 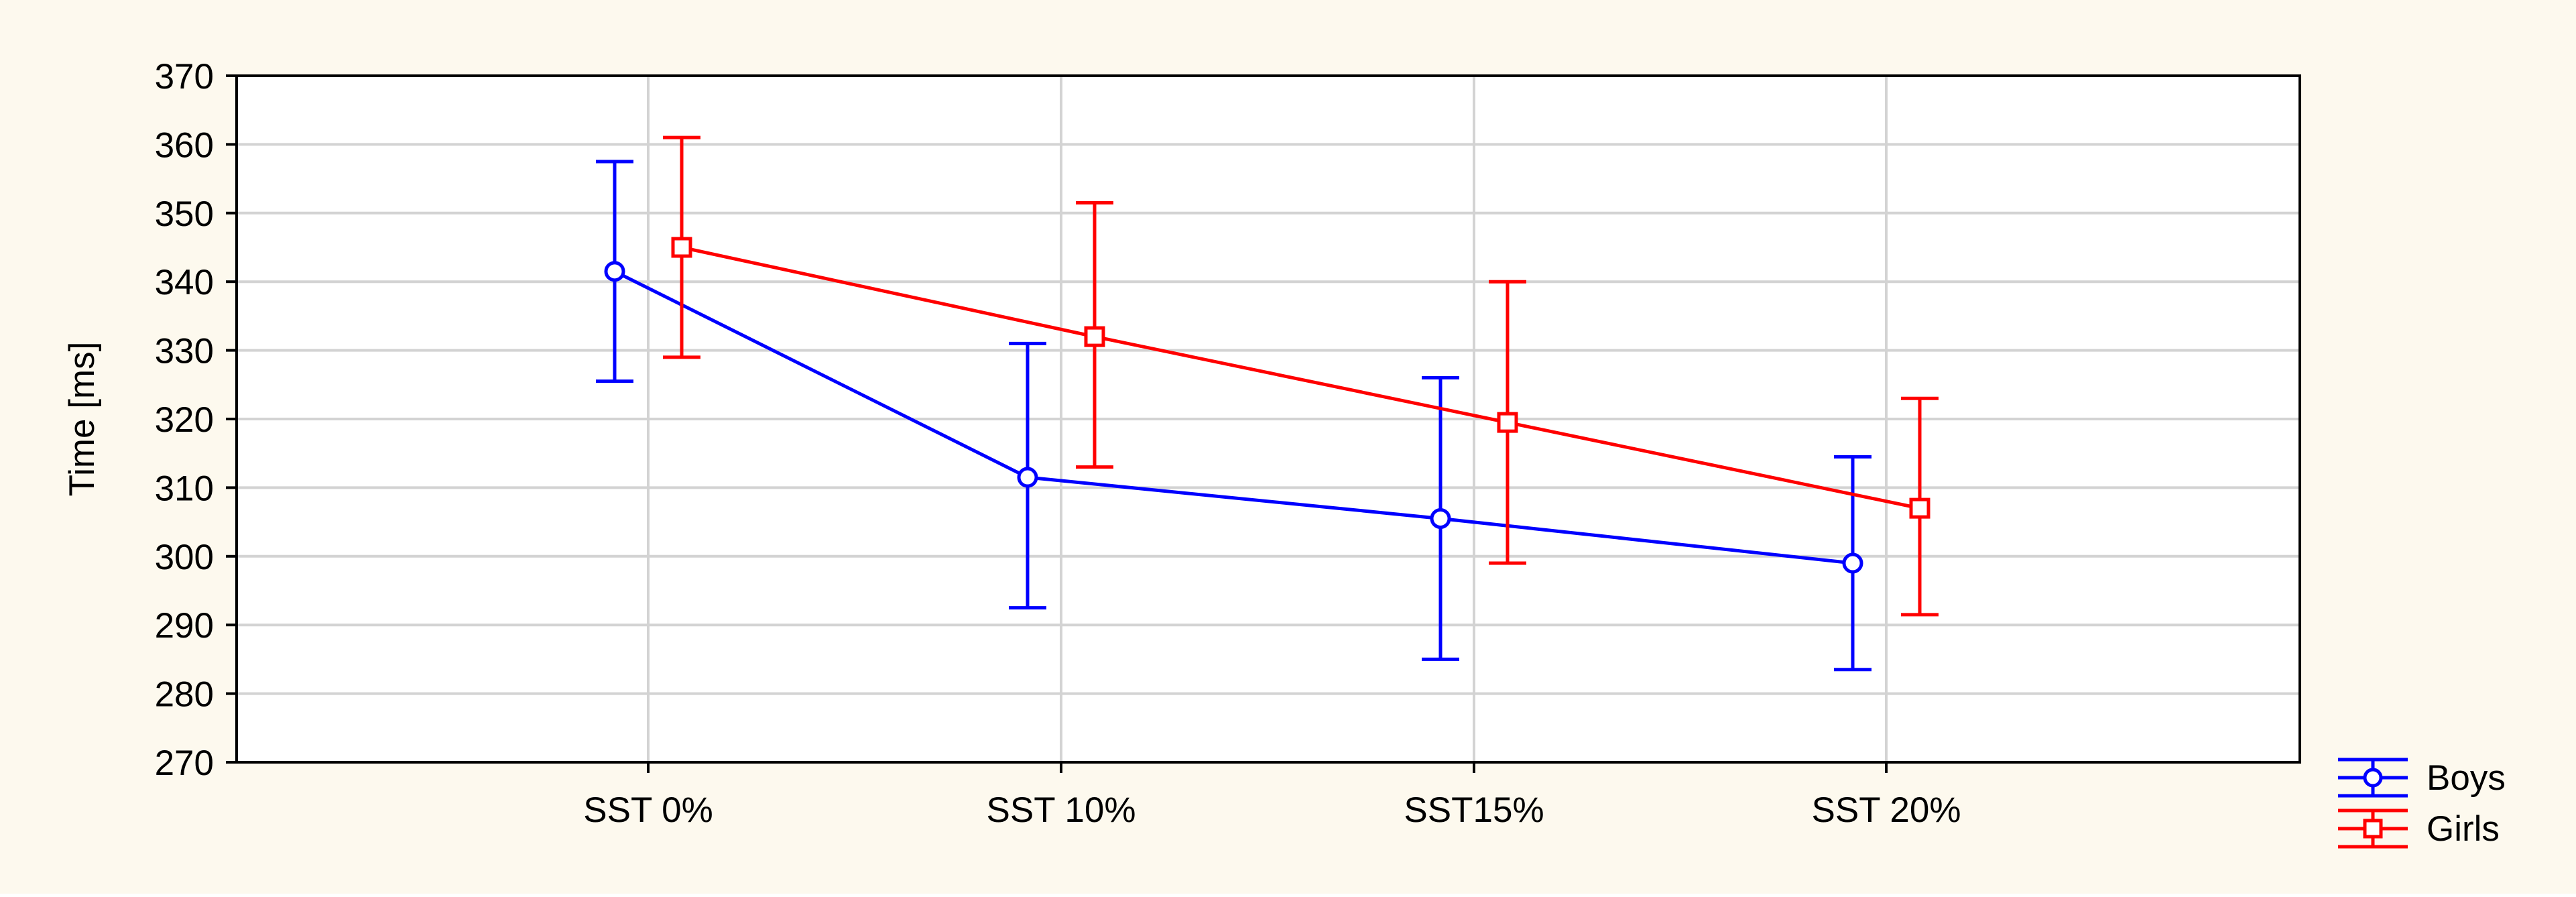 I want to click on legend: Boys Girls, so click(x=2422, y=803).